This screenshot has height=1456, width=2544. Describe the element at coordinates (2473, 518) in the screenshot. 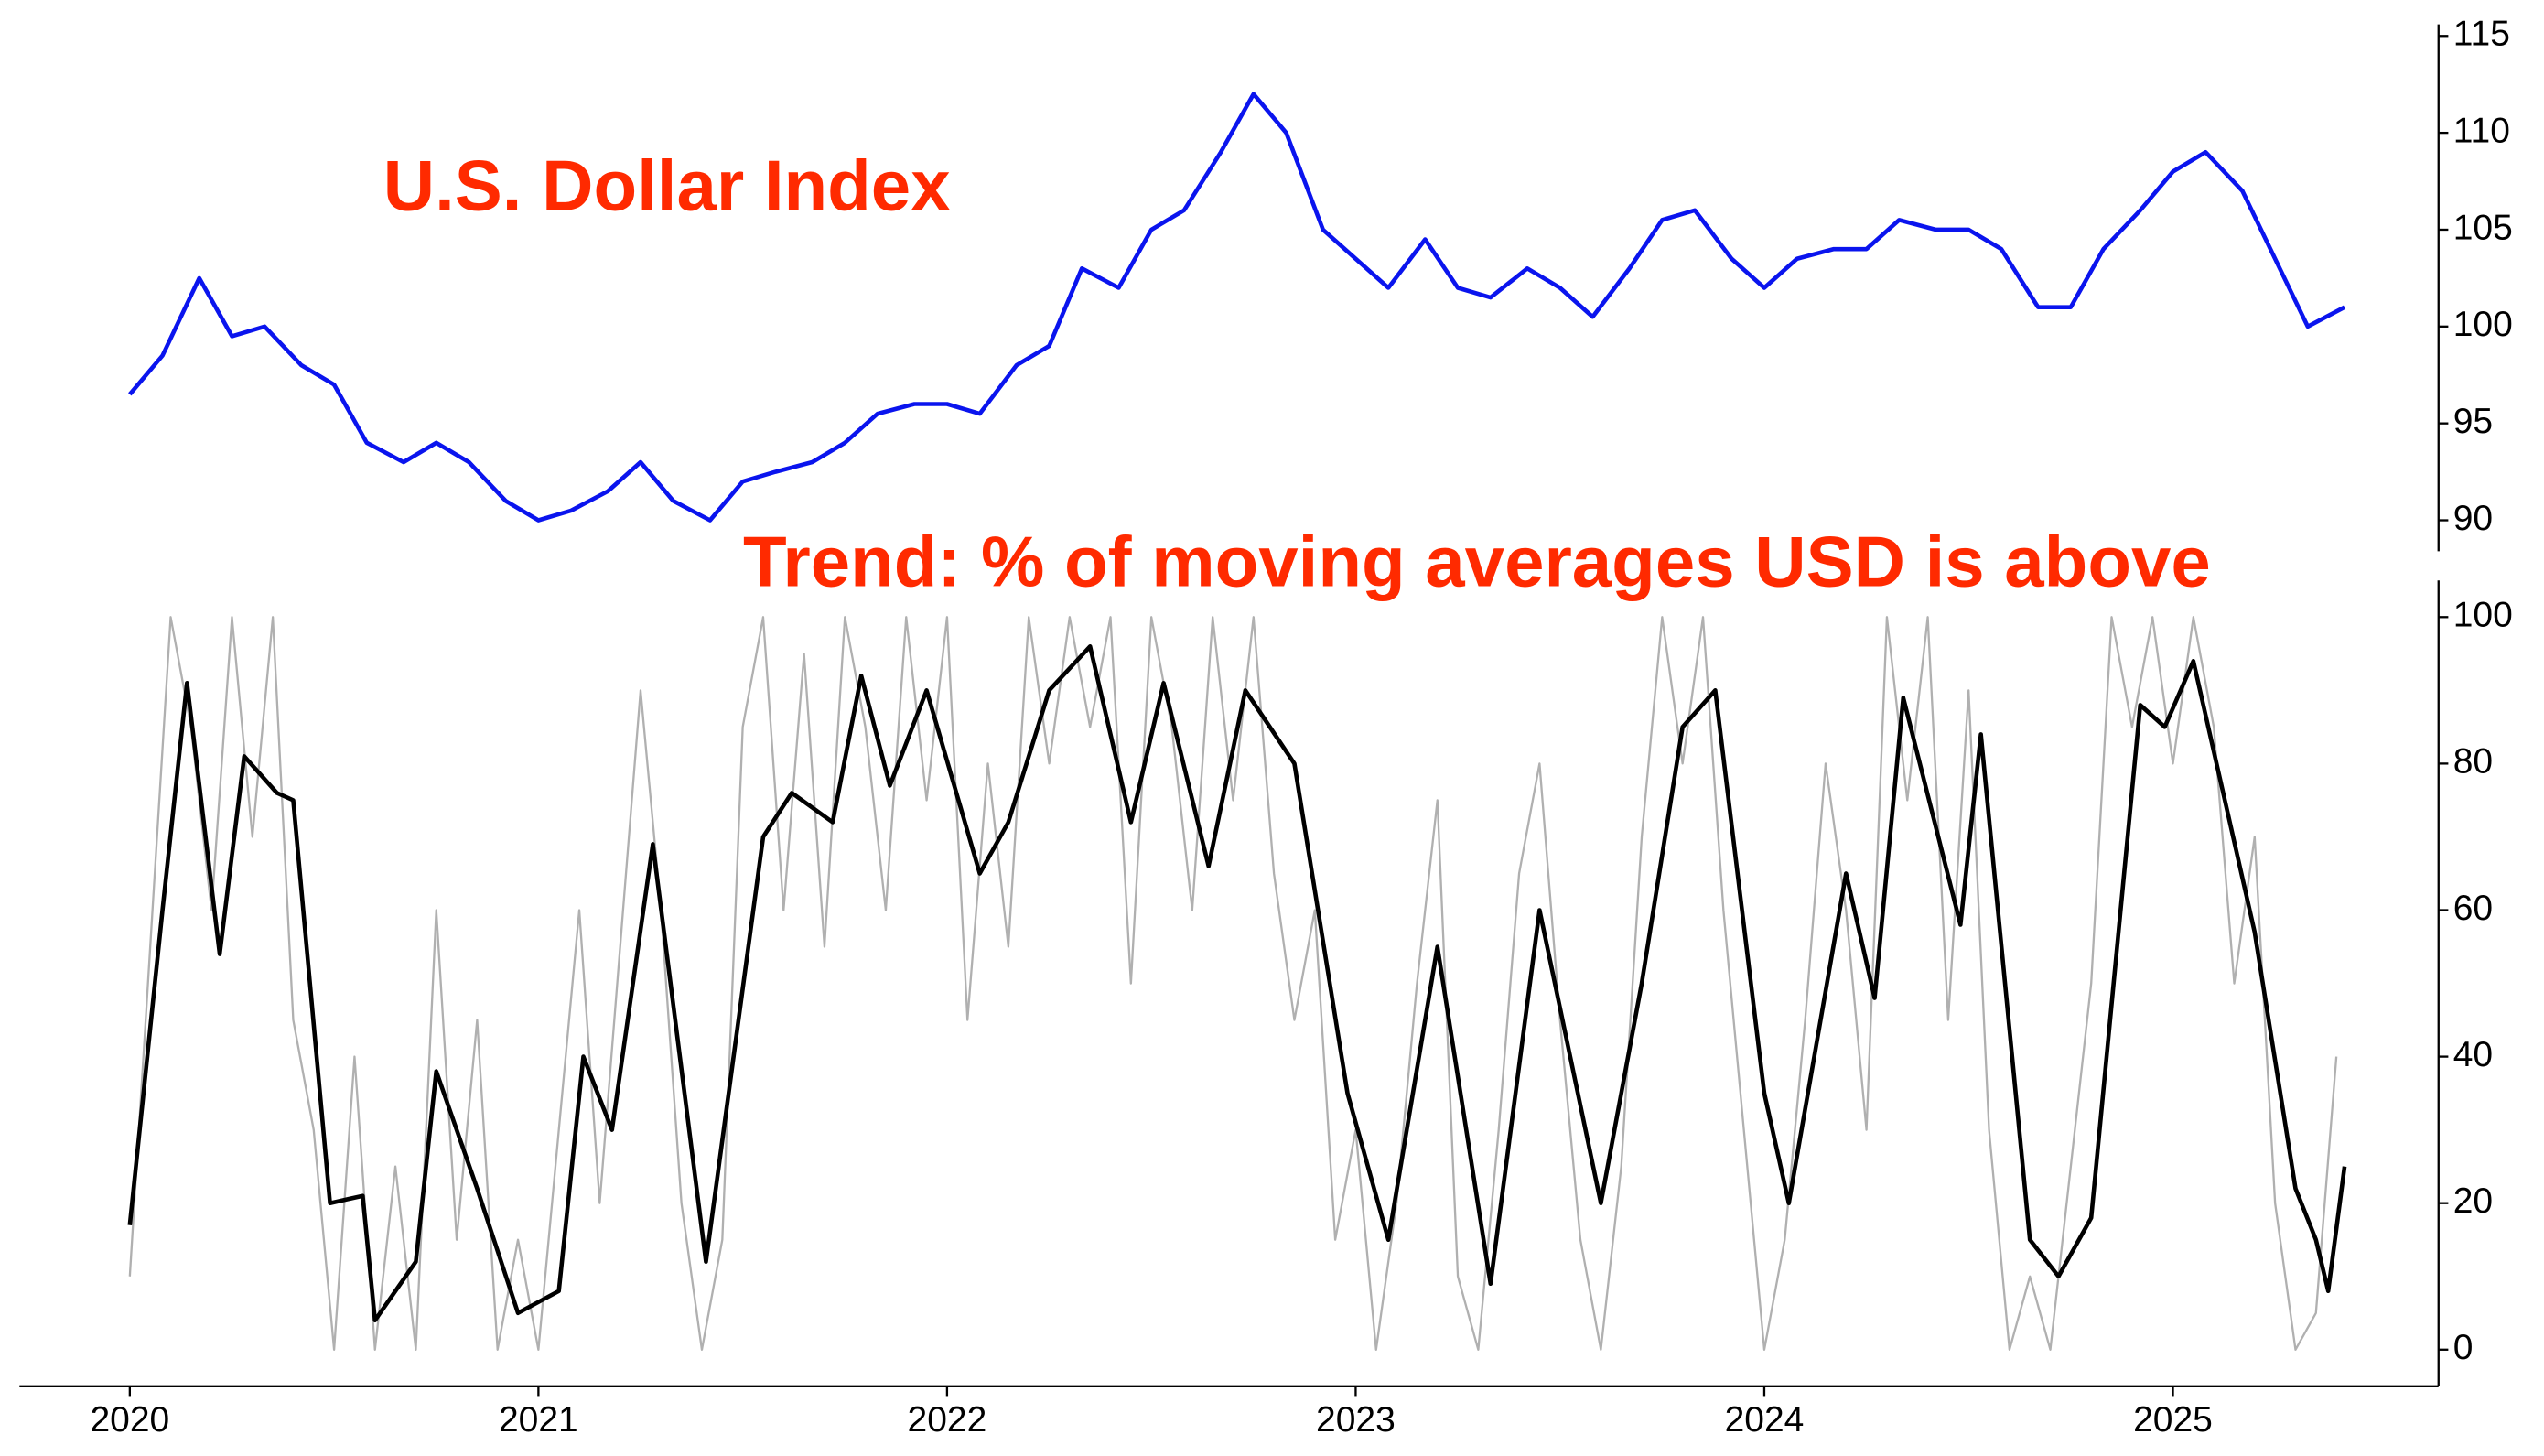

I see `y-tick-label: 90` at that location.